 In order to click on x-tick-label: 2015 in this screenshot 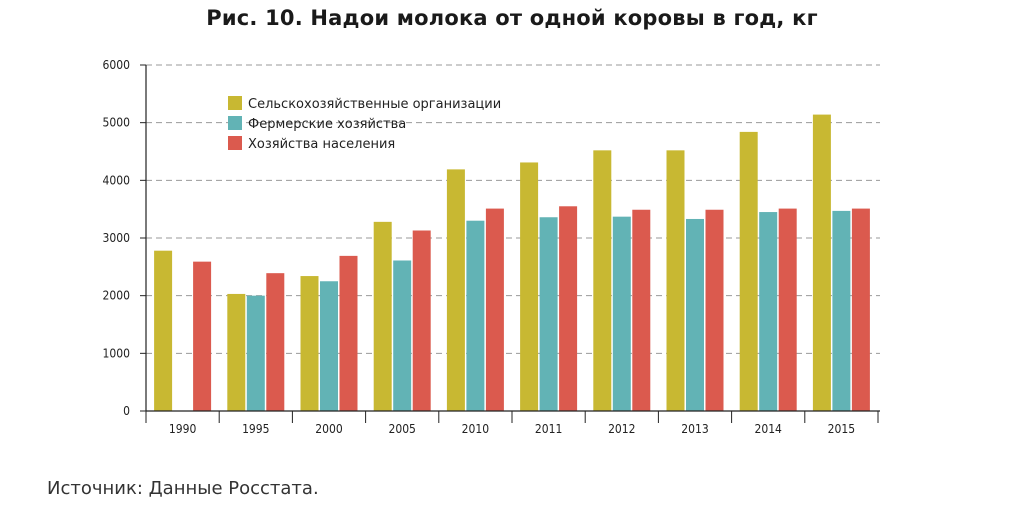, I will do `click(841, 429)`.